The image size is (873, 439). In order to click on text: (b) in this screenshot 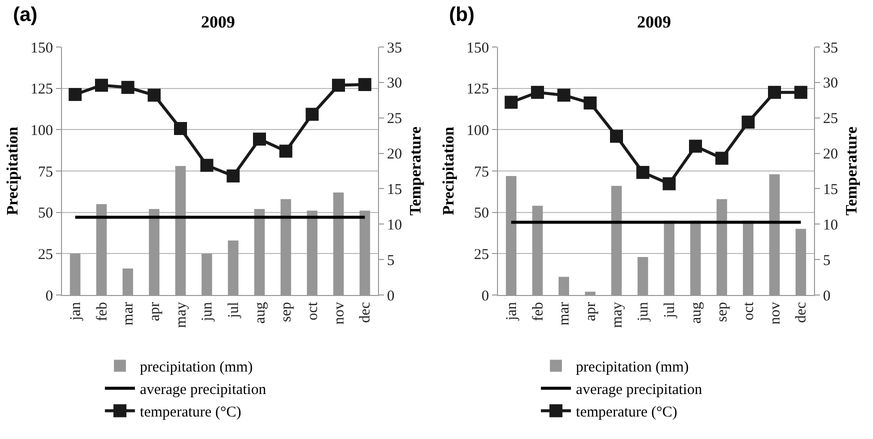, I will do `click(462, 15)`.